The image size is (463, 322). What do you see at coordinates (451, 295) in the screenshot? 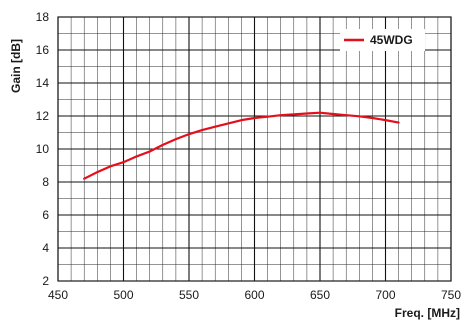
I see `x-tick-label: 750` at bounding box center [451, 295].